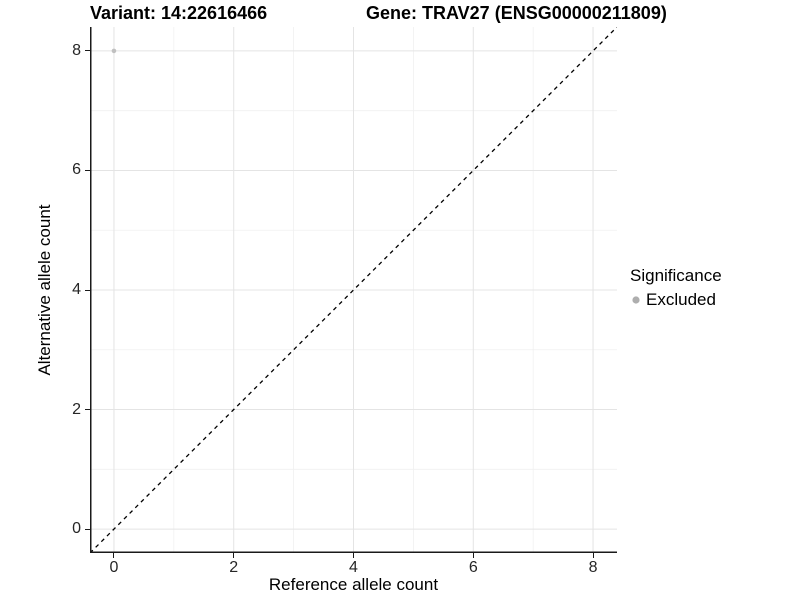 This screenshot has width=800, height=600. What do you see at coordinates (76, 170) in the screenshot?
I see `y-tick-label: 6` at bounding box center [76, 170].